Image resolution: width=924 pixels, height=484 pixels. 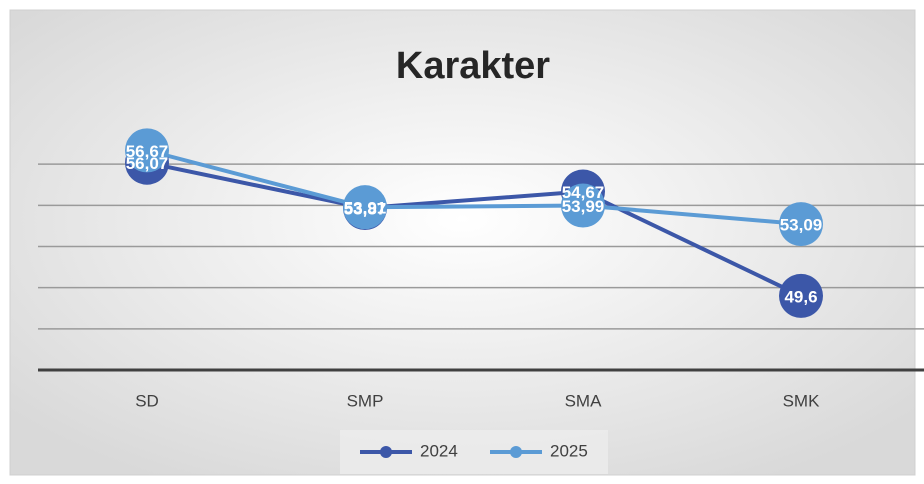 What do you see at coordinates (474, 187) in the screenshot?
I see `series-line` at bounding box center [474, 187].